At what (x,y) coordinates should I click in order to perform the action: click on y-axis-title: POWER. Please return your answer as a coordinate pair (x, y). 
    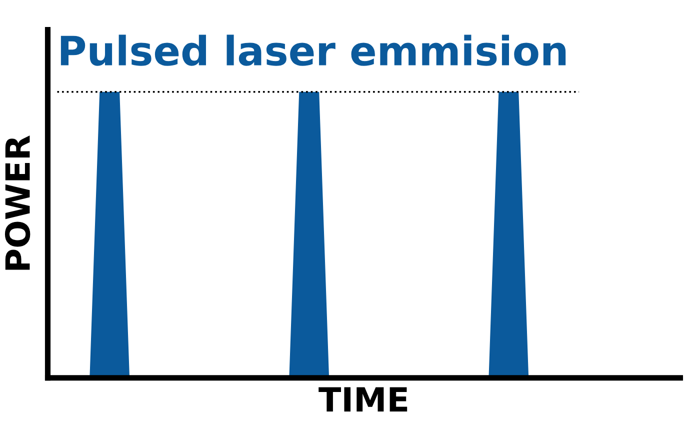
    Looking at the image, I should click on (17, 203).